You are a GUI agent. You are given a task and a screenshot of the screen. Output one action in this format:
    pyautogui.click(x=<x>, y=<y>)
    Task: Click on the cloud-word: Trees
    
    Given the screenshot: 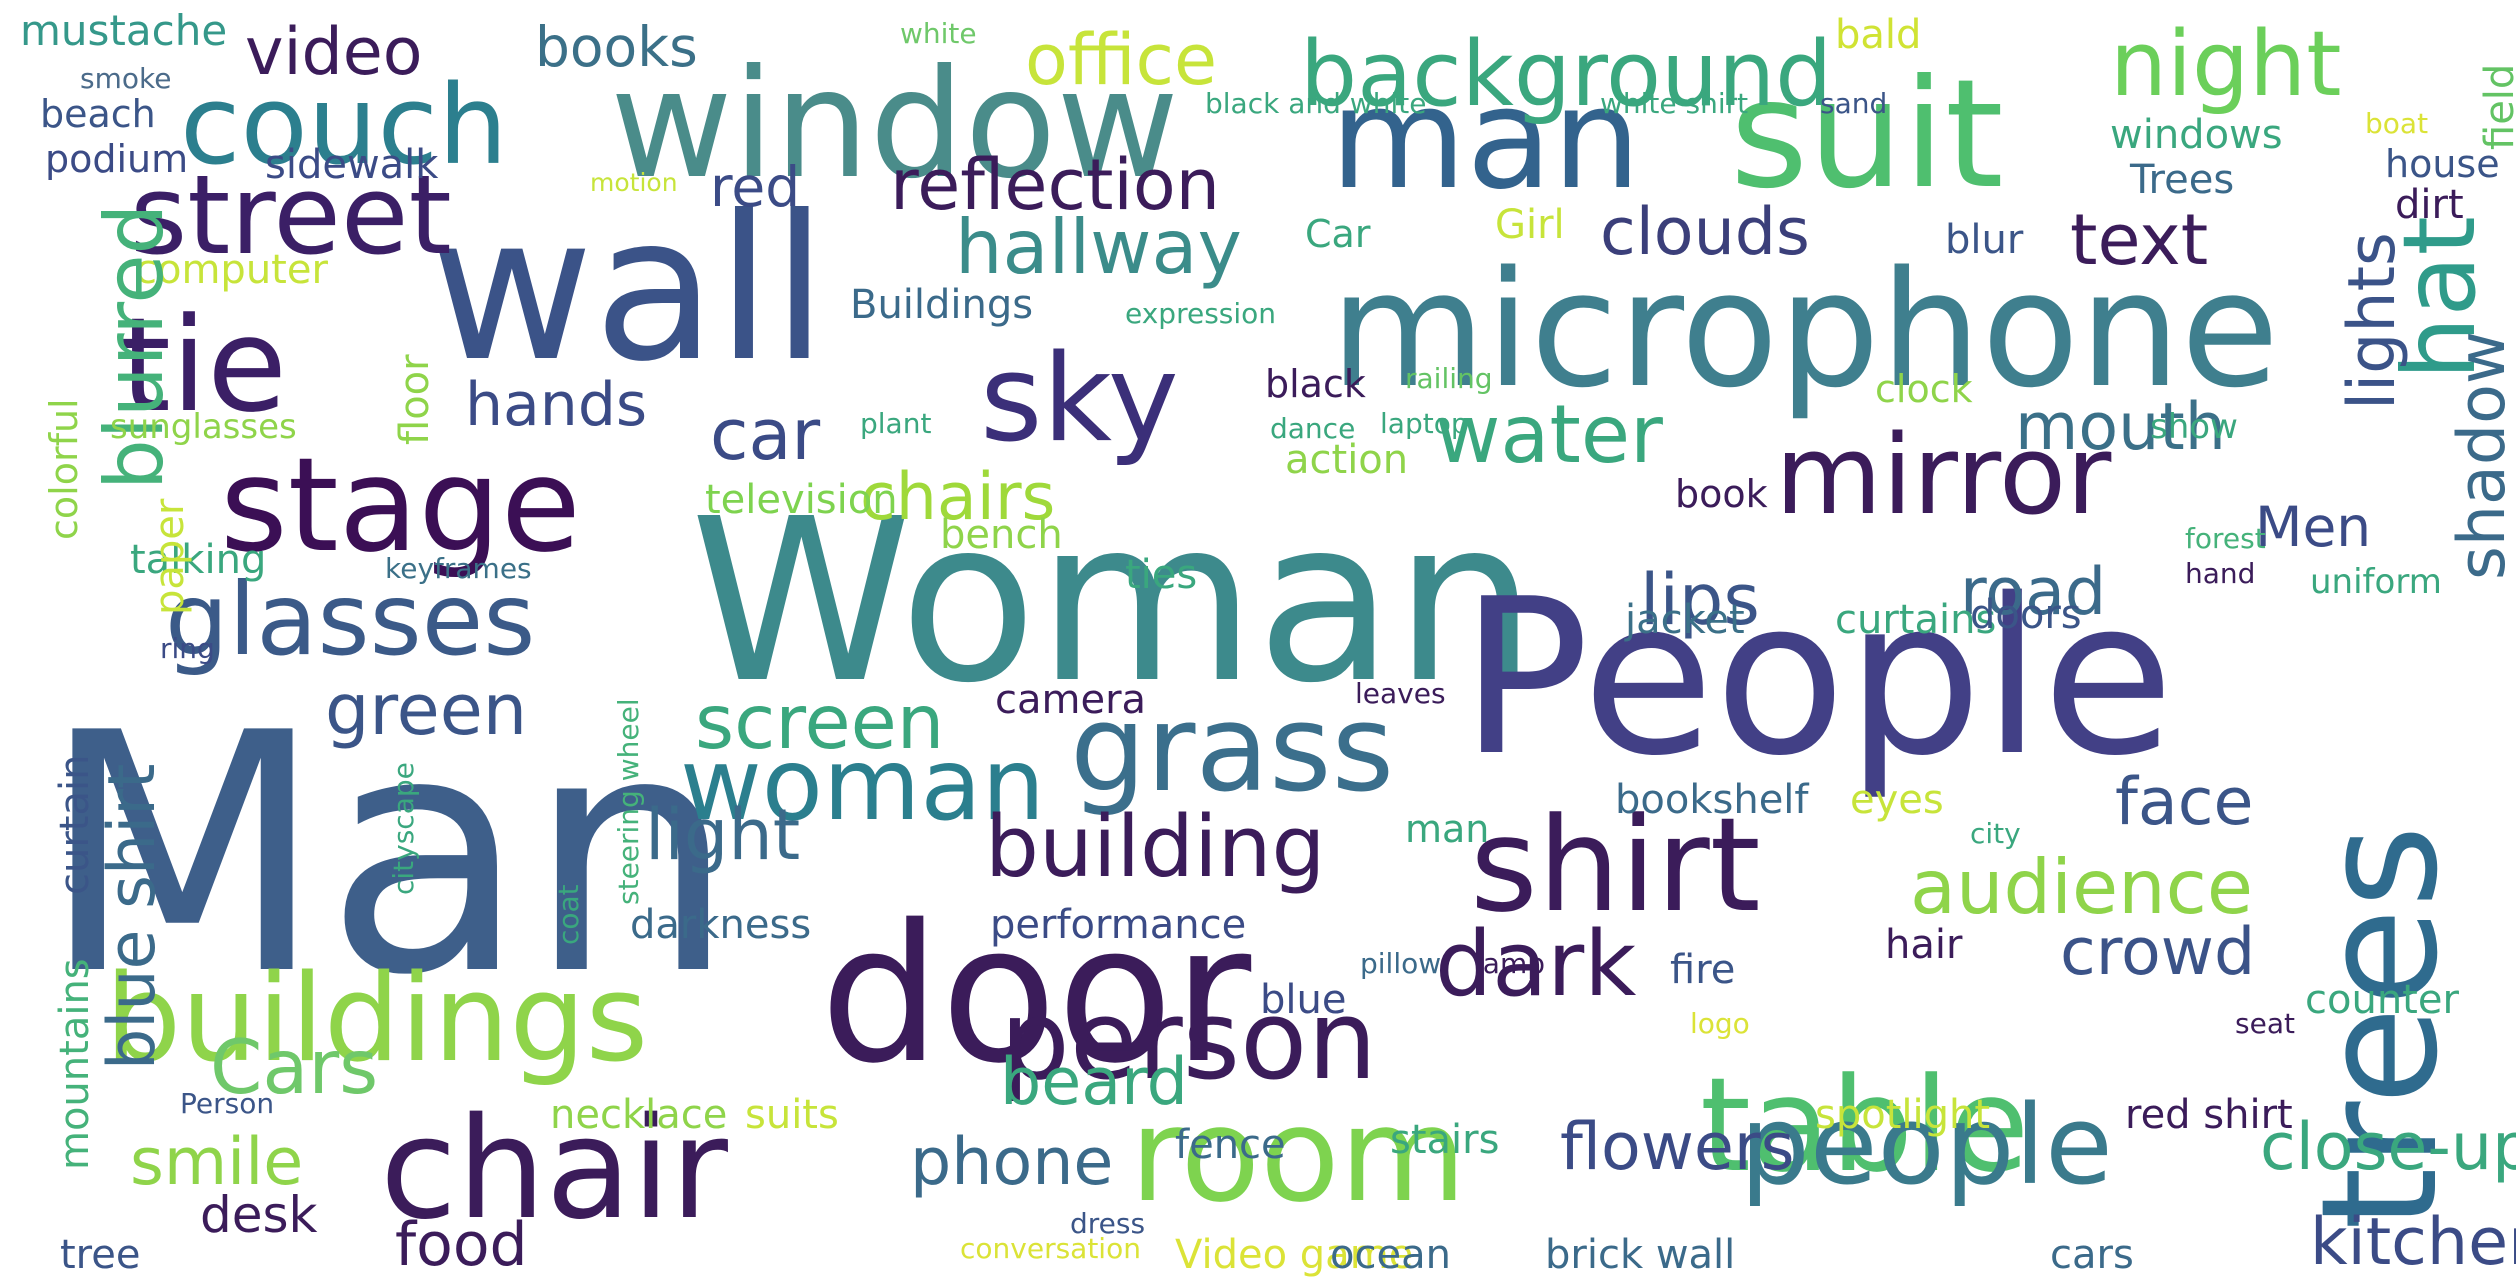 What is the action you would take?
    pyautogui.click(x=2182, y=180)
    